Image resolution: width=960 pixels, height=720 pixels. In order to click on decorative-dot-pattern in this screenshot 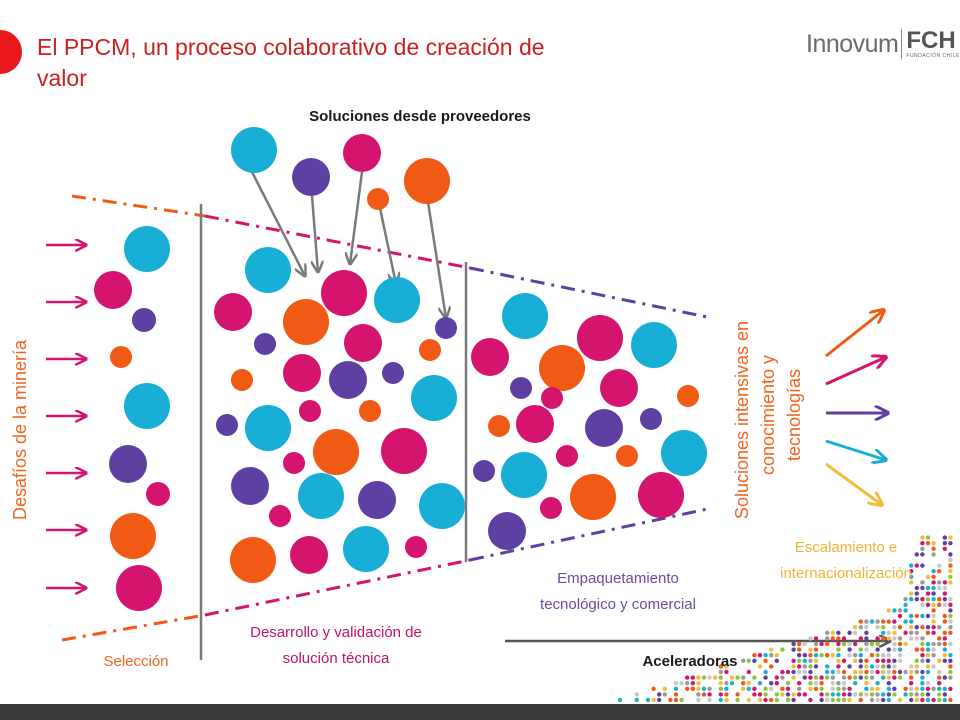, I will do `click(785, 619)`.